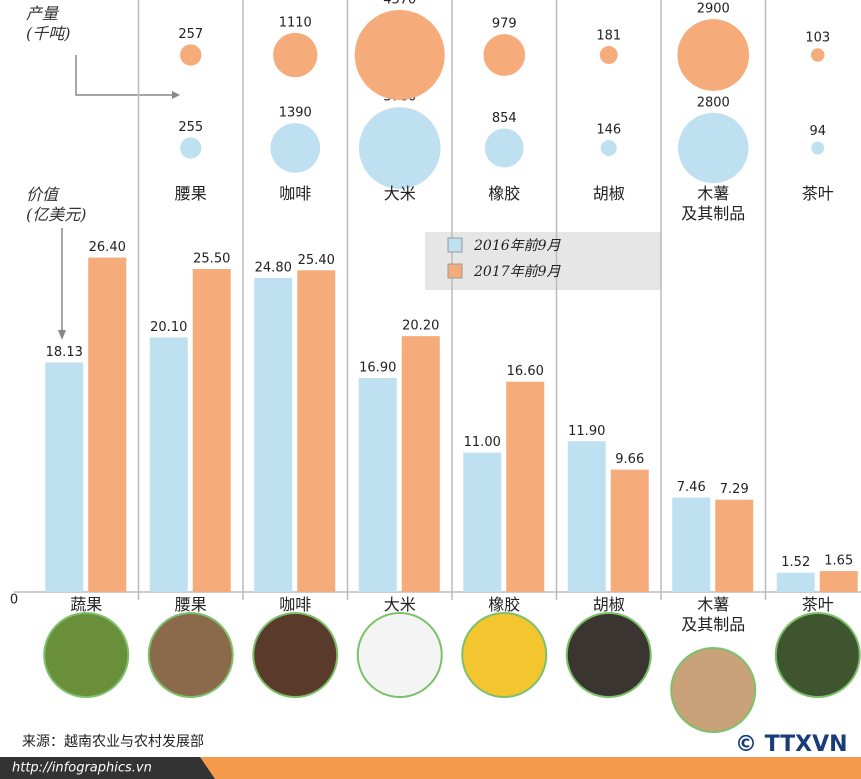 This screenshot has width=861, height=779. What do you see at coordinates (211, 259) in the screenshot?
I see `value-label: 25.50` at bounding box center [211, 259].